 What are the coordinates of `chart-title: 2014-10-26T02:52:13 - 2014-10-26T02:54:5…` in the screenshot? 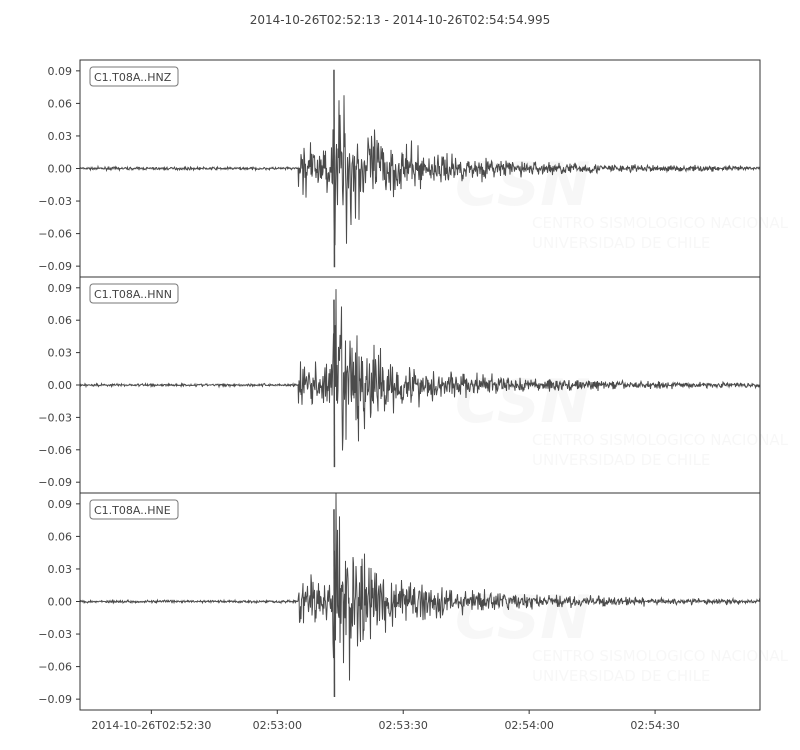 It's located at (400, 20).